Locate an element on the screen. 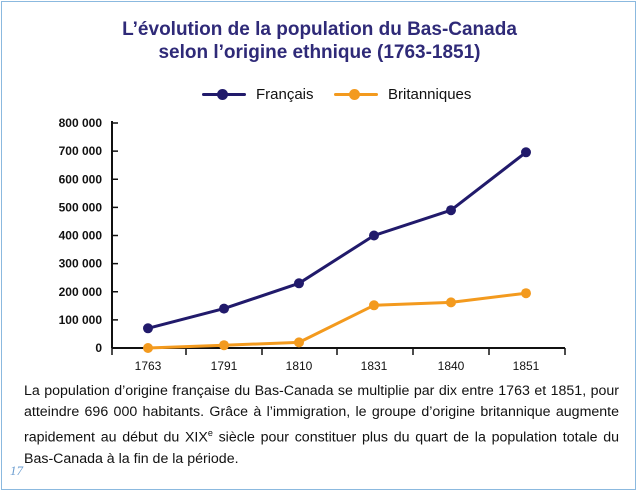 Image resolution: width=639 pixels, height=493 pixels. legend-label-francais: Français is located at coordinates (285, 94).